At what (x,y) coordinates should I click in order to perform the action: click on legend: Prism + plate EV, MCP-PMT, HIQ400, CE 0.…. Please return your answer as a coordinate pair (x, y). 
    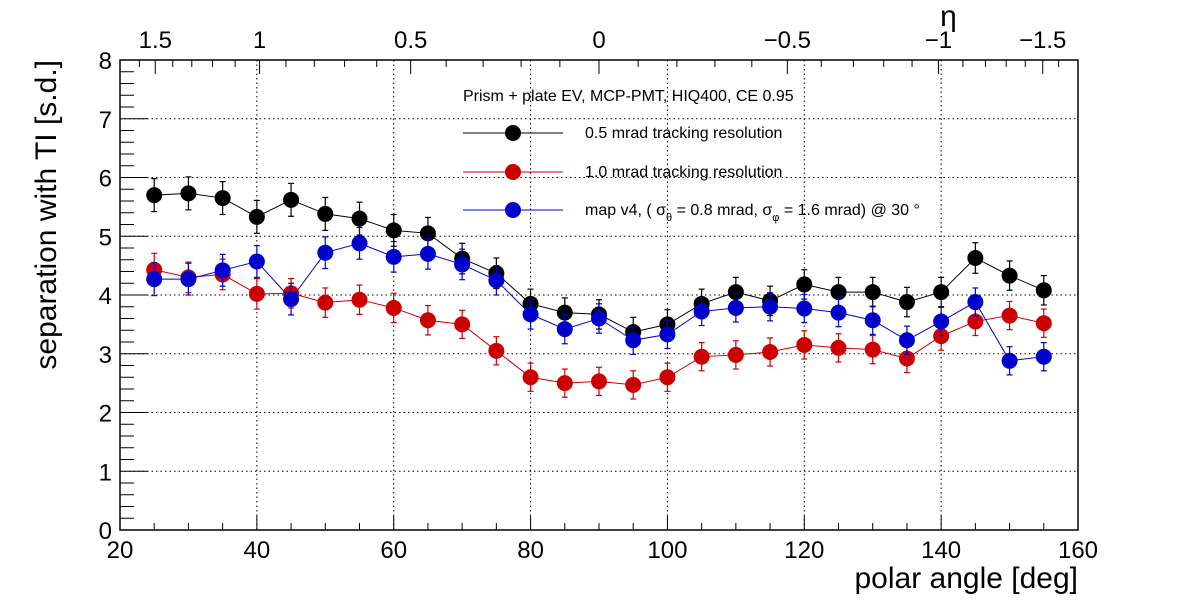
    Looking at the image, I should click on (691, 156).